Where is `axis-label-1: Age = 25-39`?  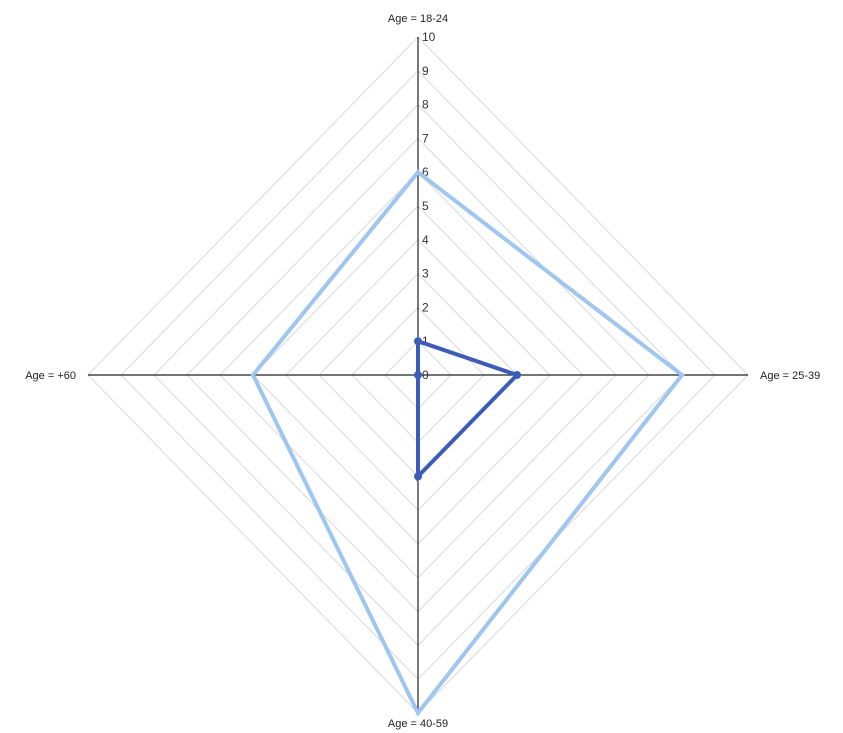 axis-label-1: Age = 25-39 is located at coordinates (790, 376).